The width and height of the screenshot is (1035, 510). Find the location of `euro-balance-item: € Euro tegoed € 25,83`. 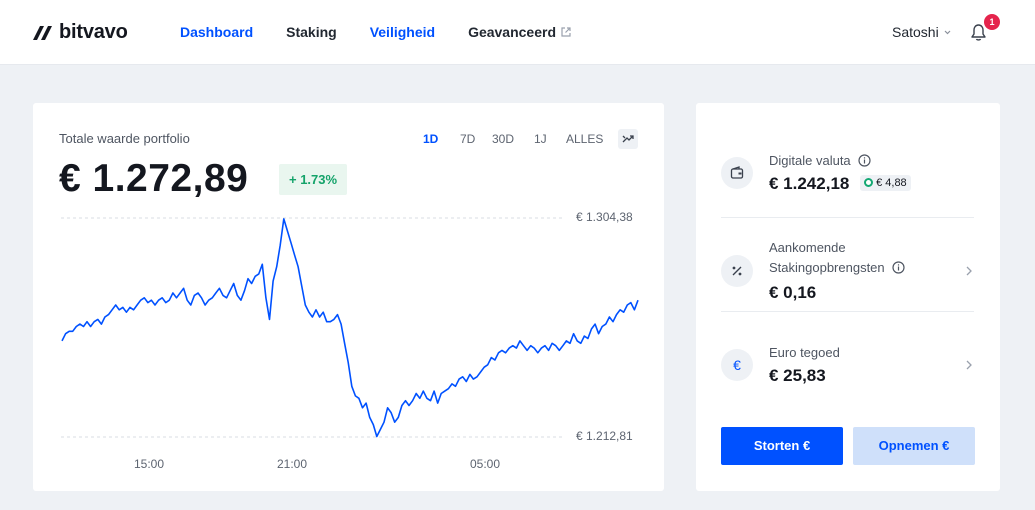

euro-balance-item: € Euro tegoed € 25,83 is located at coordinates (847, 367).